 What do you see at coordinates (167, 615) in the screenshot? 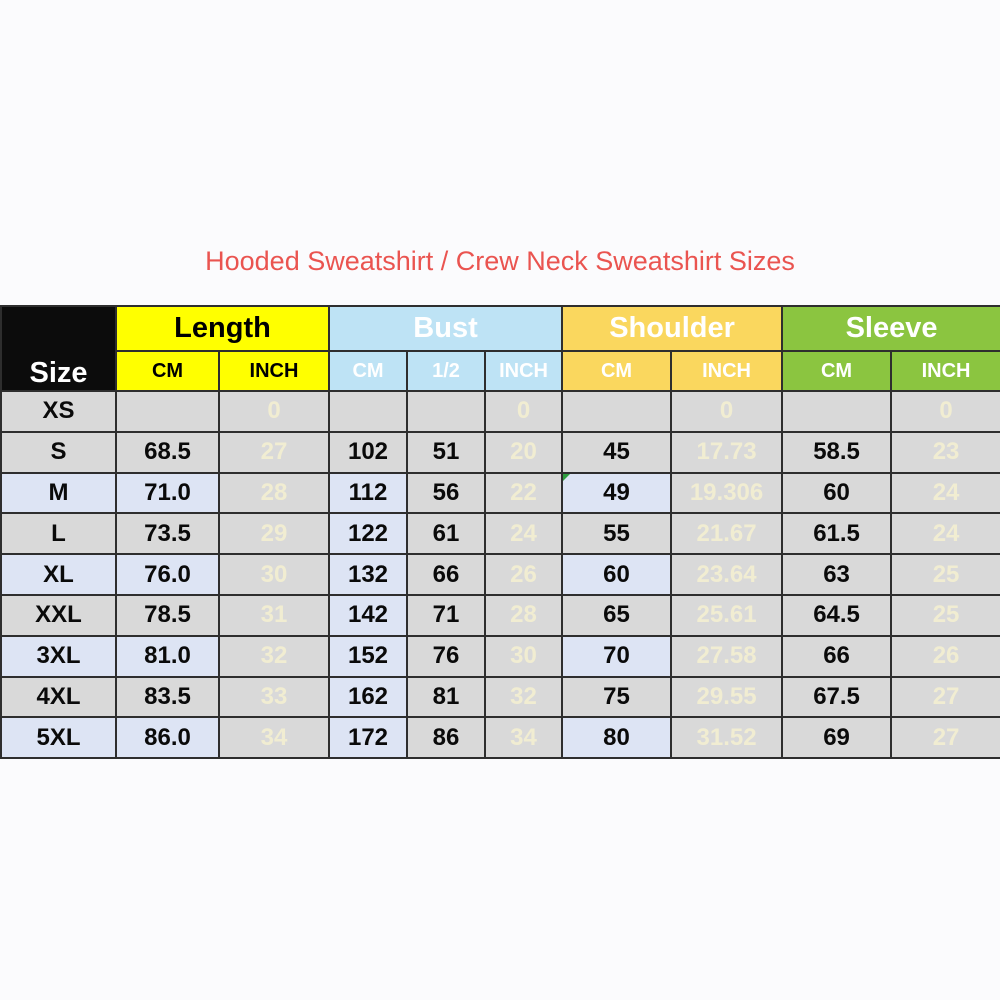
I see `cell-xxl-length-cm: 78.5` at bounding box center [167, 615].